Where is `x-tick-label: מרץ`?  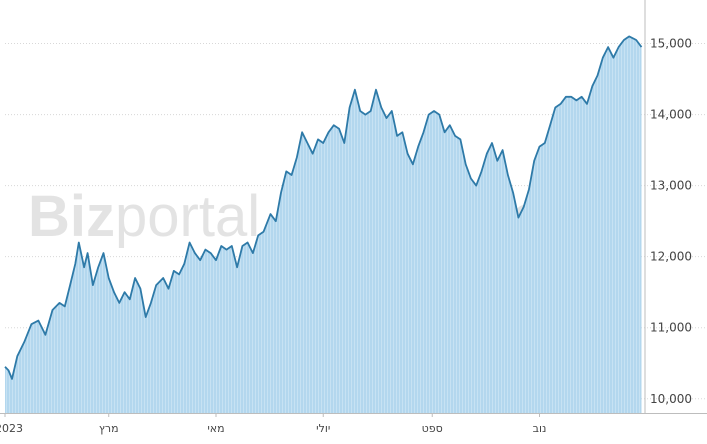 x-tick-label: מרץ is located at coordinates (109, 428).